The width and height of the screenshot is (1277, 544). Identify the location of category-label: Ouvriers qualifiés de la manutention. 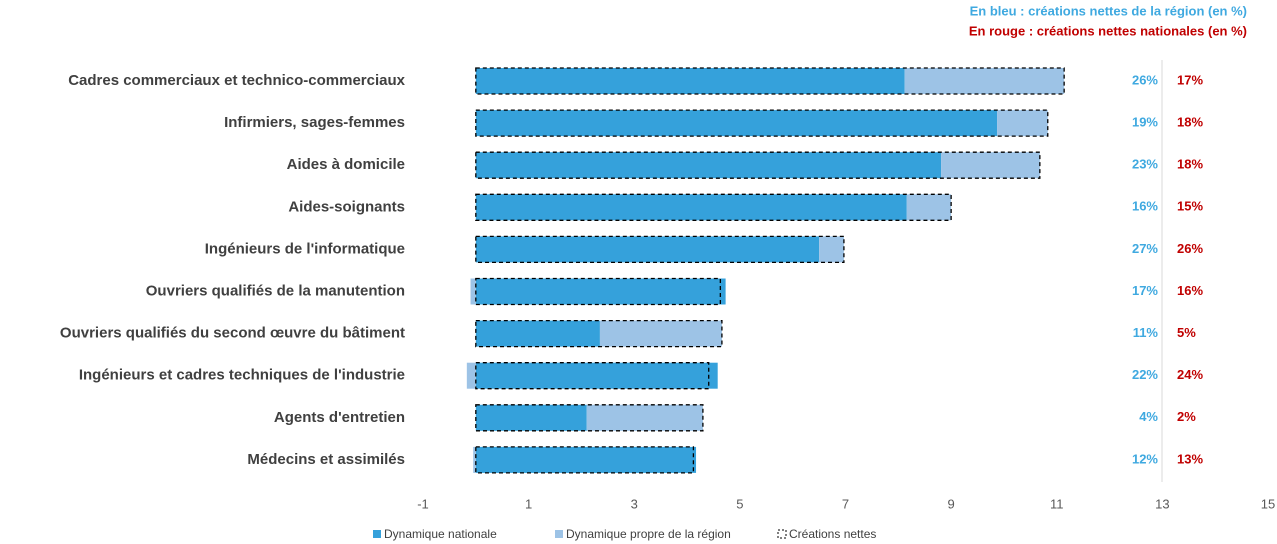
(275, 290).